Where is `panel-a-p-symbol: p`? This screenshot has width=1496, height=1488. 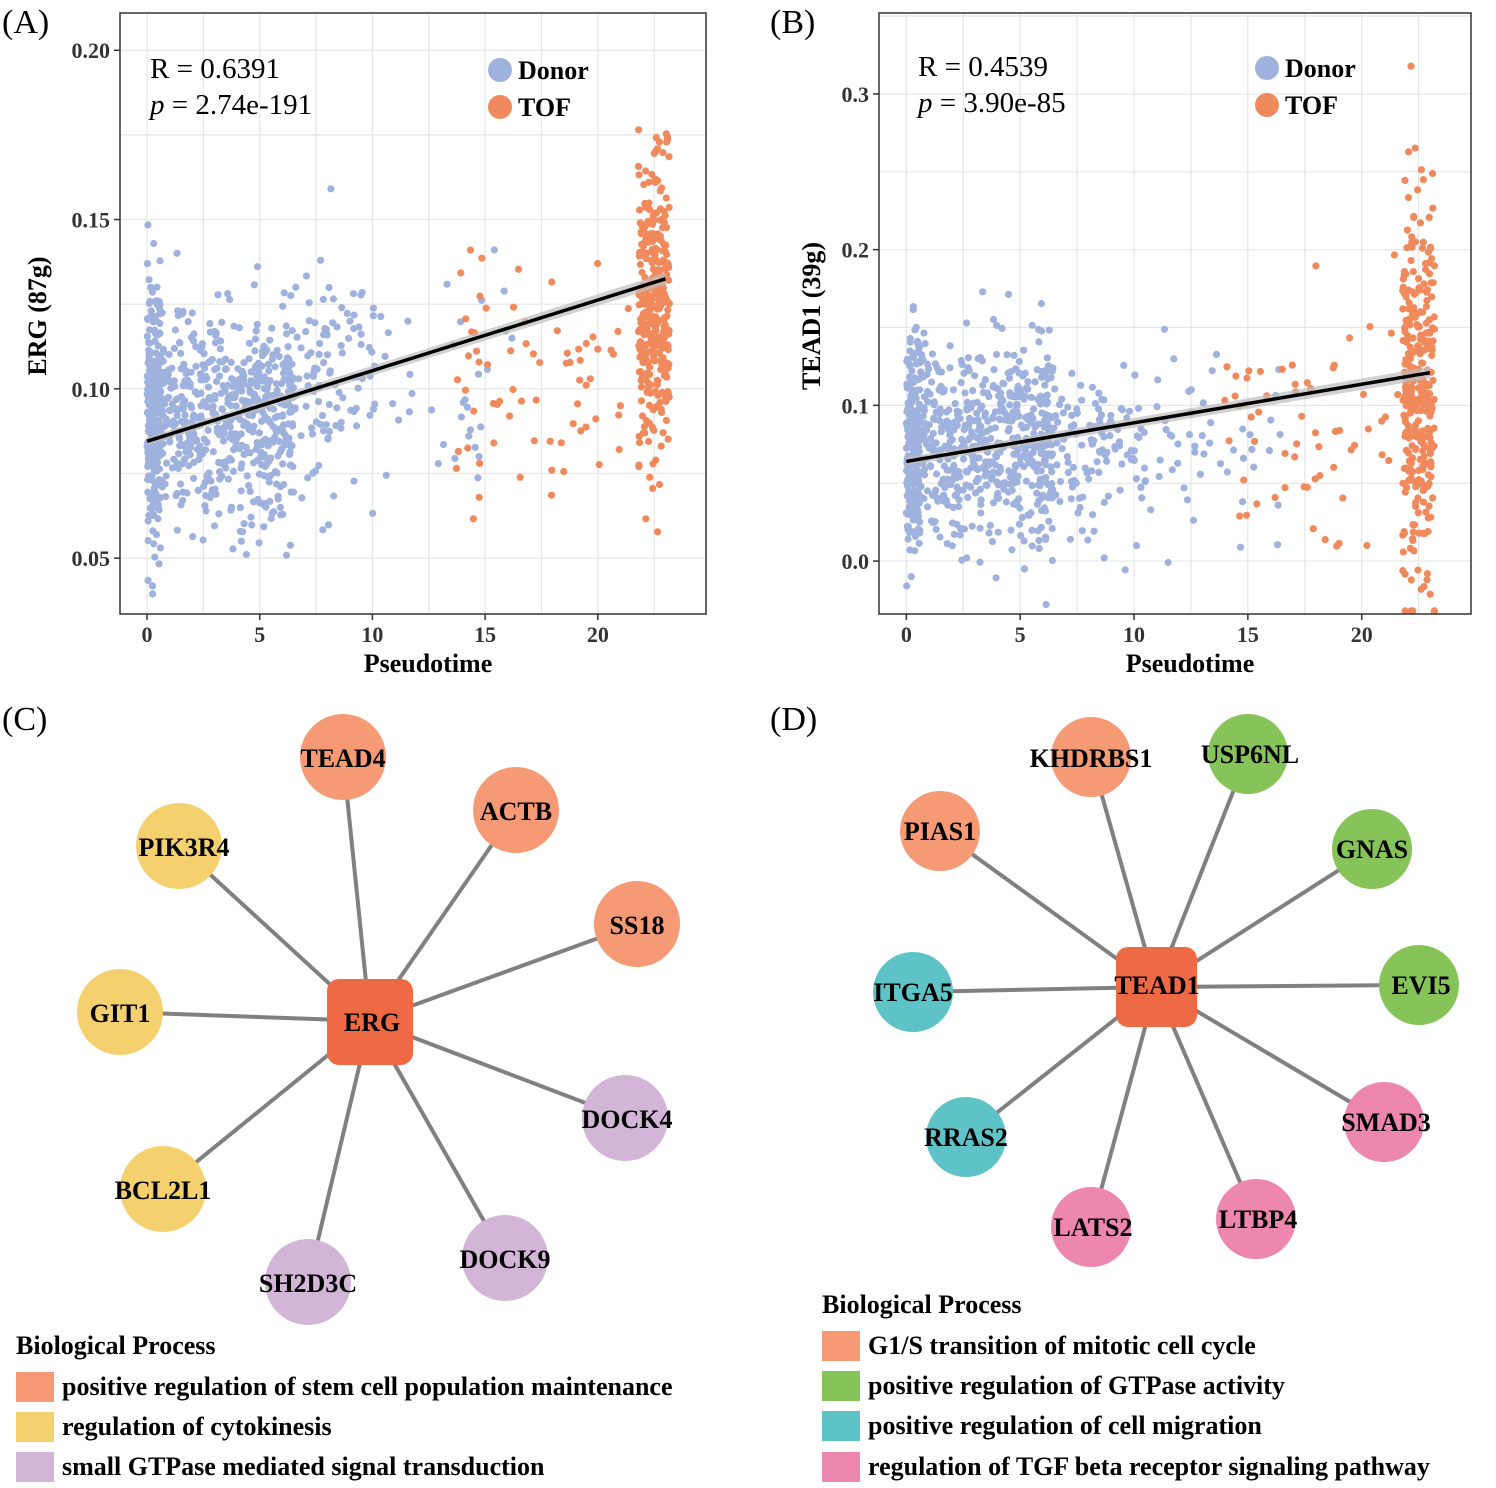 panel-a-p-symbol: p is located at coordinates (156, 105).